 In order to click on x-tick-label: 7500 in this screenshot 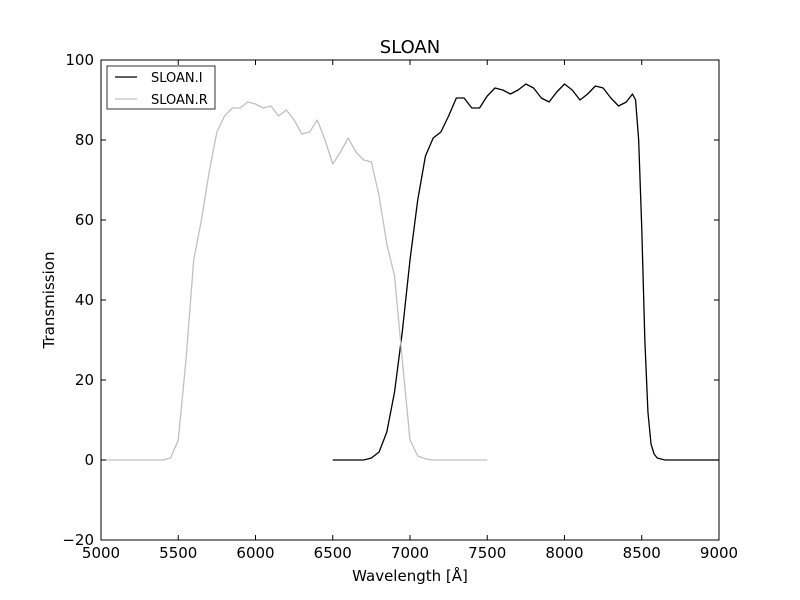, I will do `click(487, 553)`.